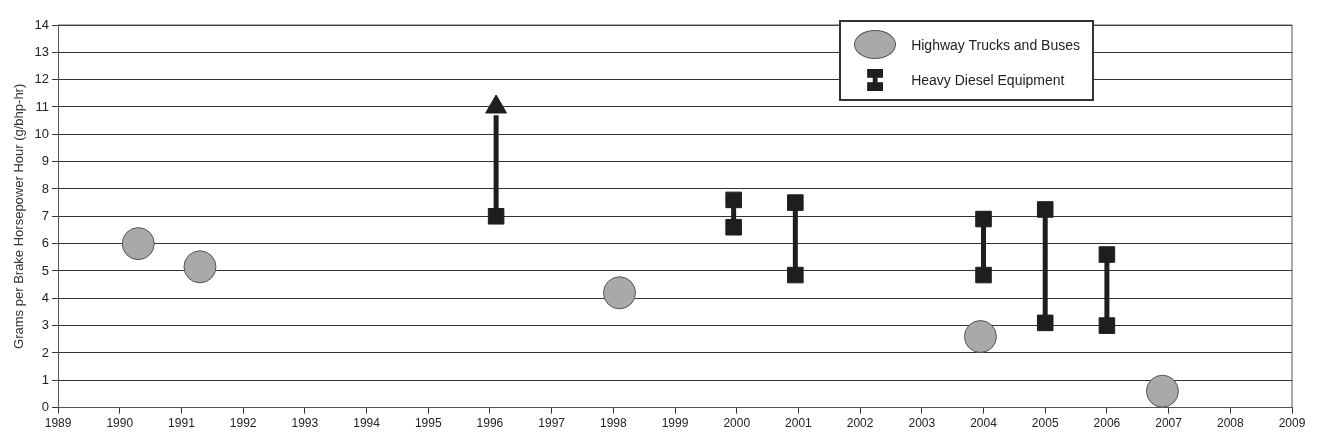 The image size is (1317, 442). What do you see at coordinates (1045, 423) in the screenshot?
I see `x-tick-label: 2005` at bounding box center [1045, 423].